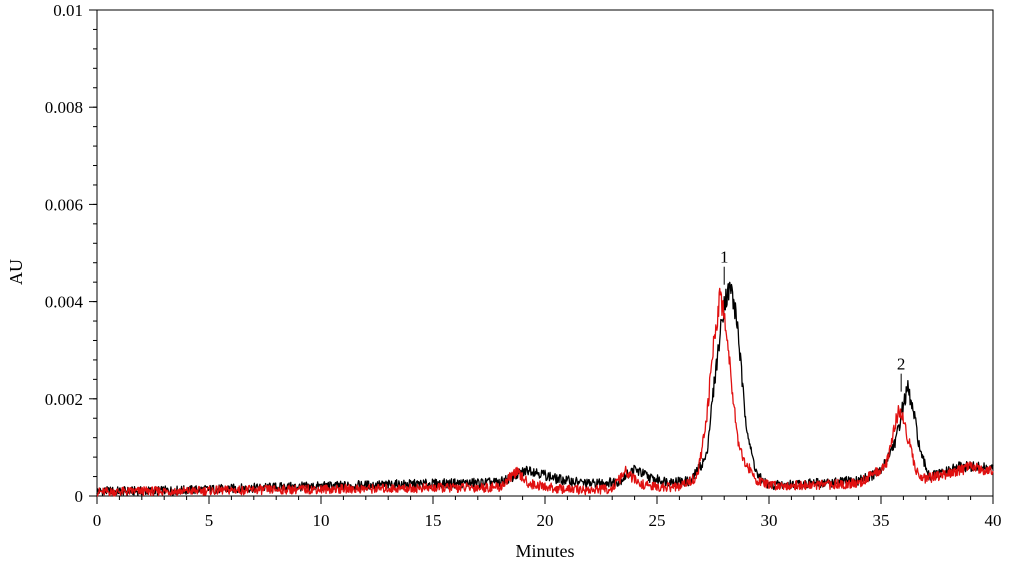 This screenshot has width=1013, height=563. What do you see at coordinates (79, 496) in the screenshot?
I see `y-tick-label: 0` at bounding box center [79, 496].